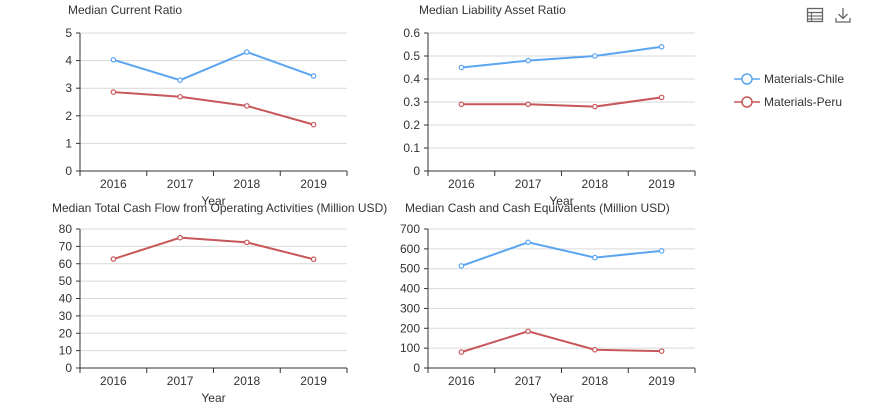 Image resolution: width=875 pixels, height=410 pixels. I want to click on legend-label-peru: Materials-Peru, so click(803, 102).